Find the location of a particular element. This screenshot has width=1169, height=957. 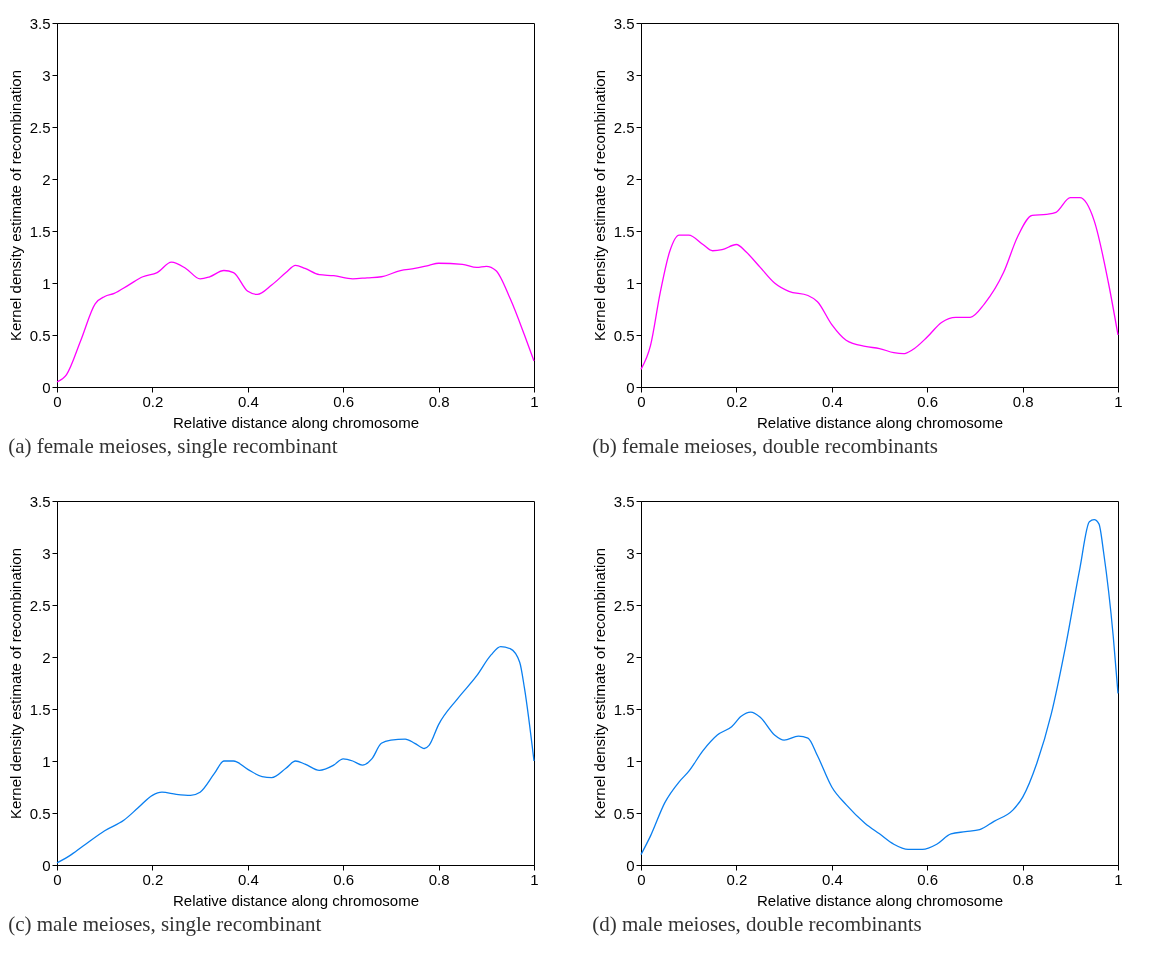

text: (c) male meioses, single recombinant is located at coordinates (165, 924).